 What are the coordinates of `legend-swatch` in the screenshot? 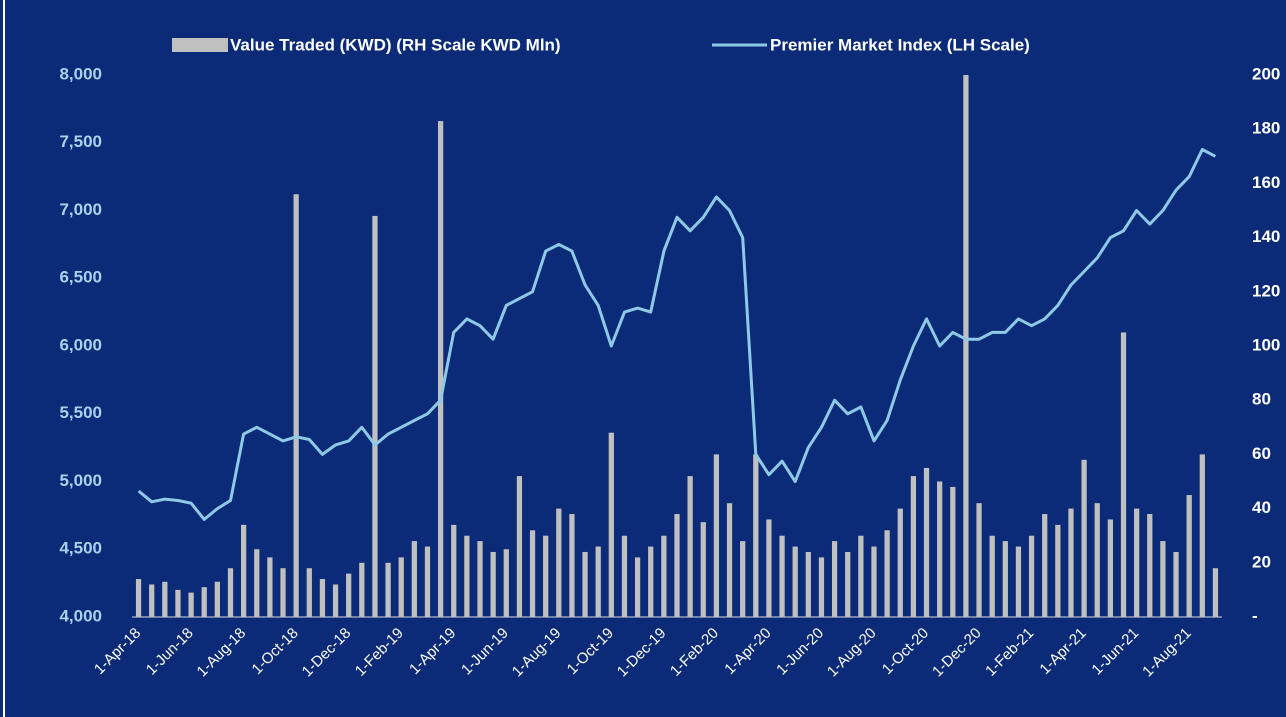 It's located at (200, 45).